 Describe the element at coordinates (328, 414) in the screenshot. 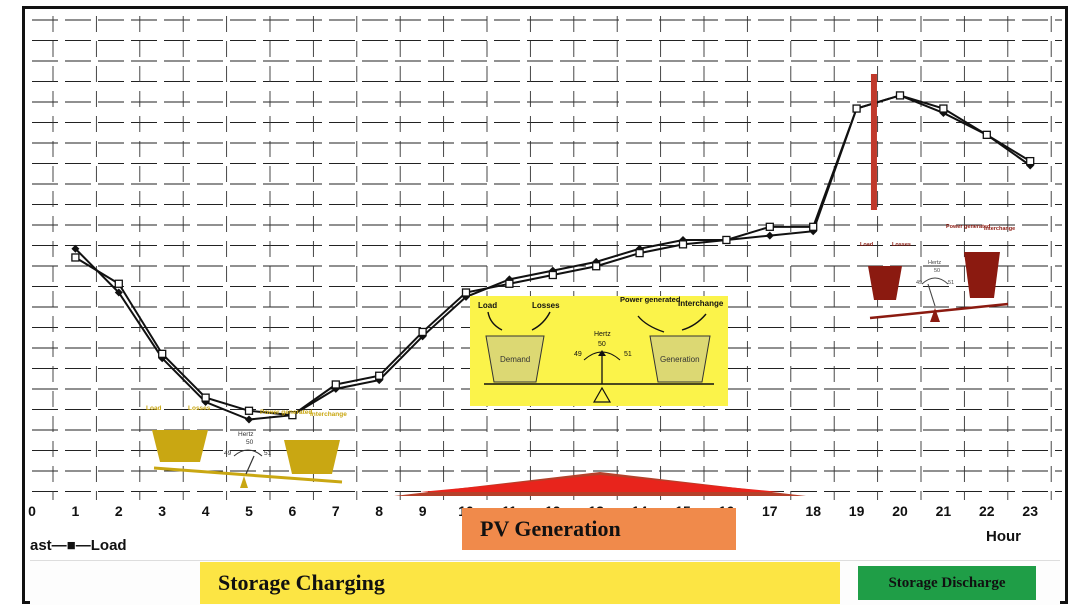

I see `left-interchange-label: Interchange` at that location.